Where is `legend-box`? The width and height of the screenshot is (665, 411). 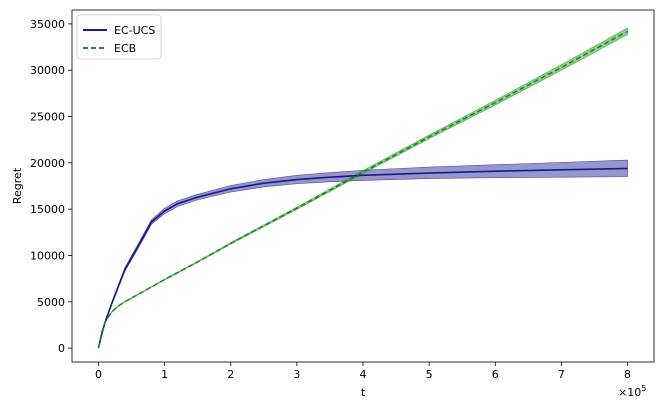
legend-box is located at coordinates (119, 37).